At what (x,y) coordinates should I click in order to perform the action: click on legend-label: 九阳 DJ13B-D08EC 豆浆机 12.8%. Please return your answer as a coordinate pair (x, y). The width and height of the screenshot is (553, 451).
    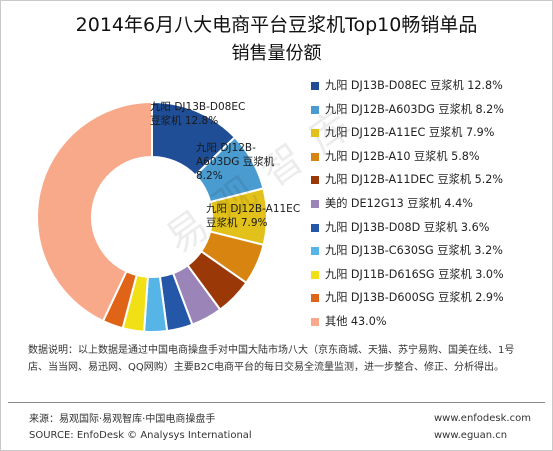
    Looking at the image, I should click on (414, 85).